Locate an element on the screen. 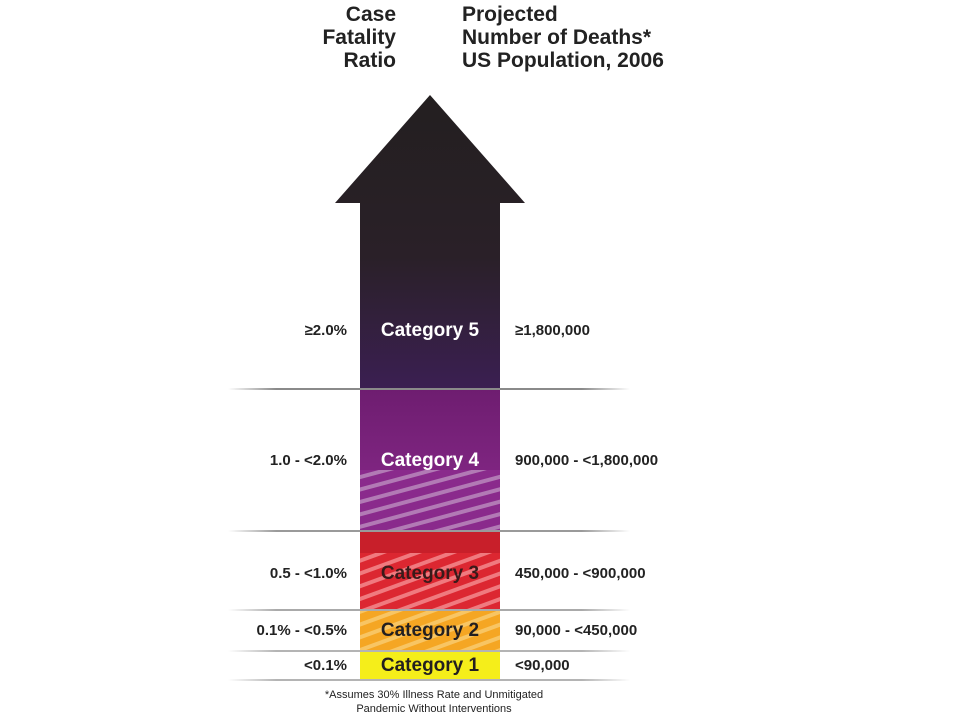 The width and height of the screenshot is (960, 720). header-left-line: Case is located at coordinates (370, 14).